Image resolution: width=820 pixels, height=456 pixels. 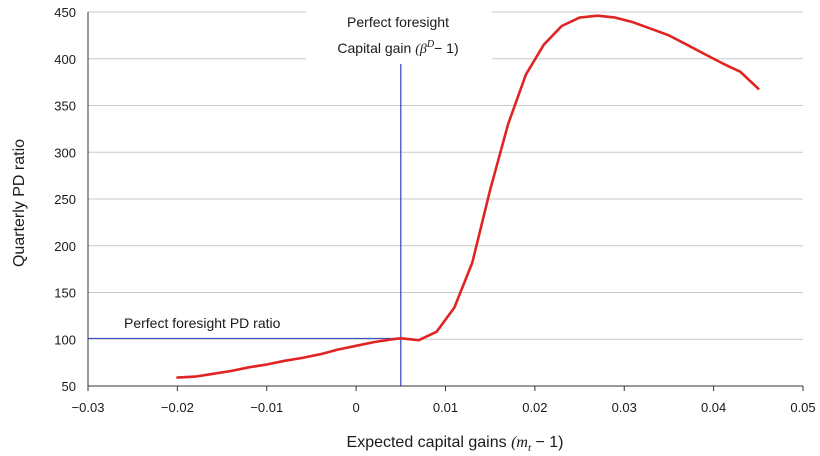 I want to click on x-tick-label: 0.02, so click(x=534, y=407).